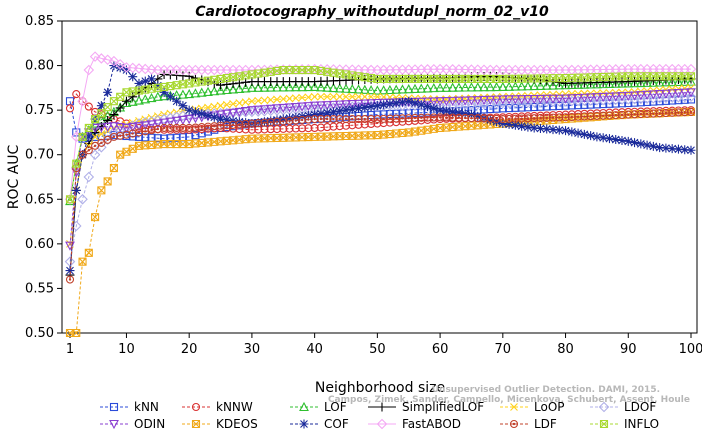 The height and width of the screenshot is (434, 702). I want to click on legend-label-ldof: LDOF, so click(640, 407).